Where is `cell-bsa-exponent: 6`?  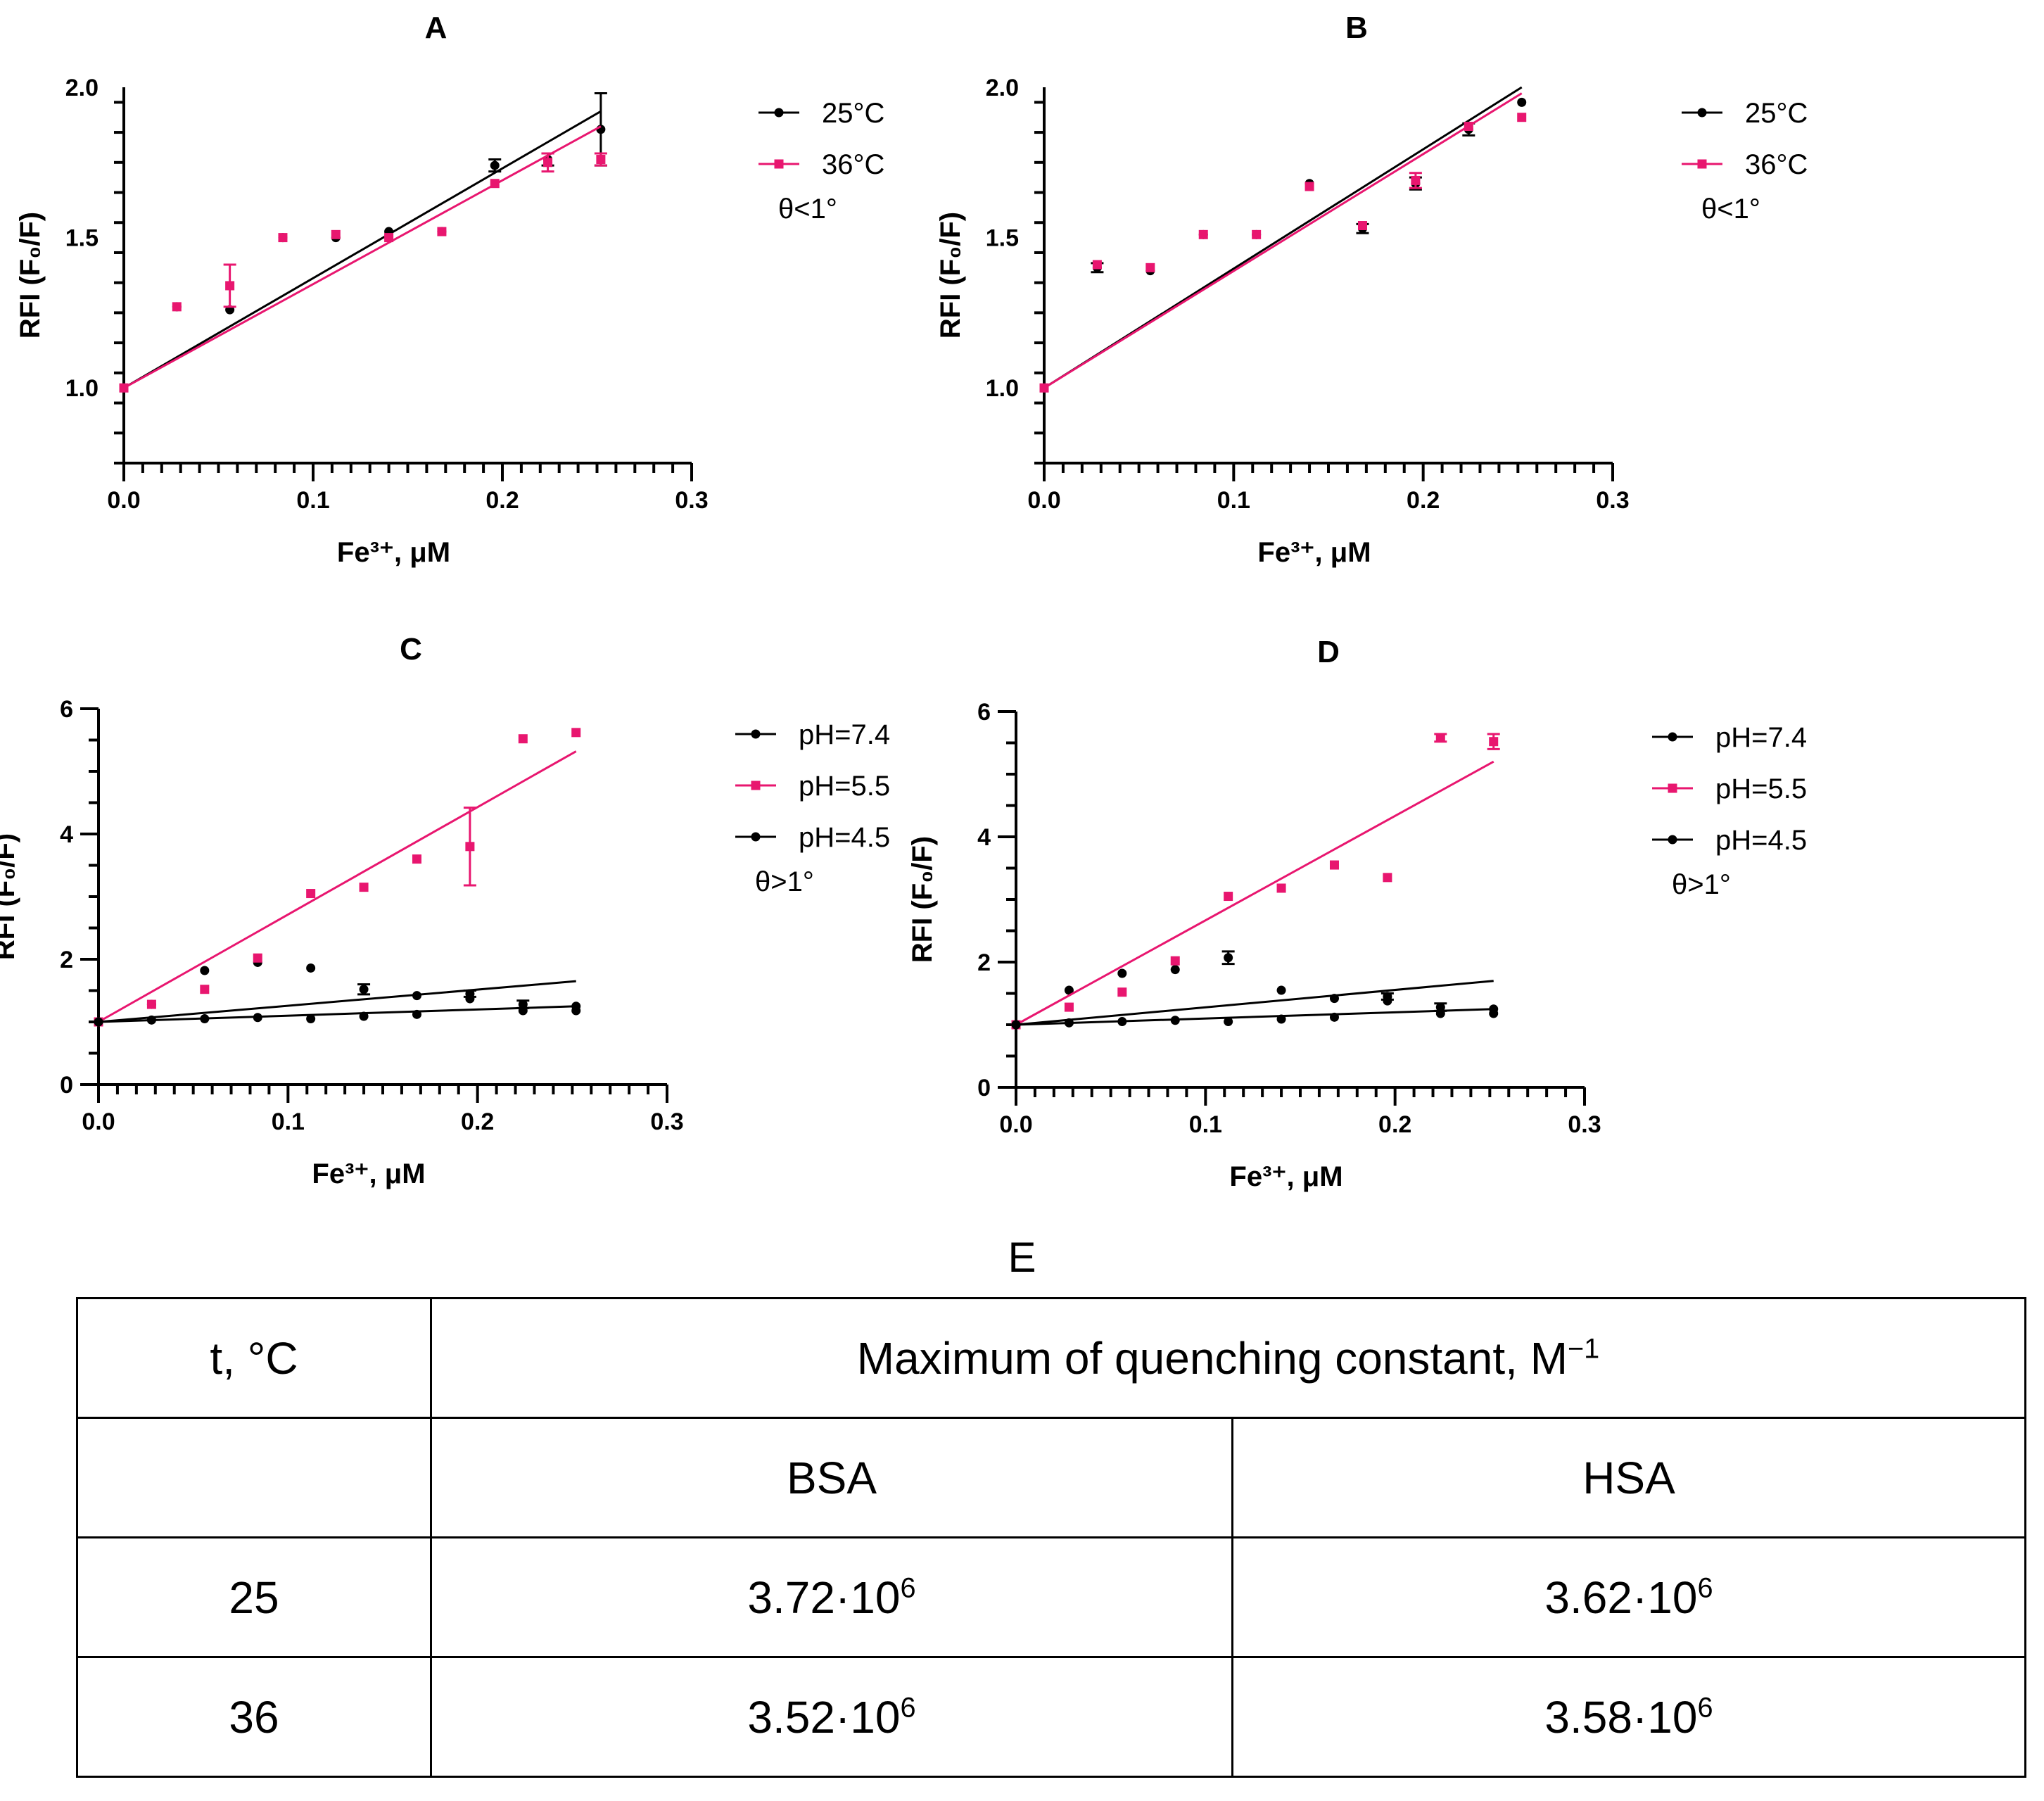 cell-bsa-exponent: 6 is located at coordinates (908, 1708).